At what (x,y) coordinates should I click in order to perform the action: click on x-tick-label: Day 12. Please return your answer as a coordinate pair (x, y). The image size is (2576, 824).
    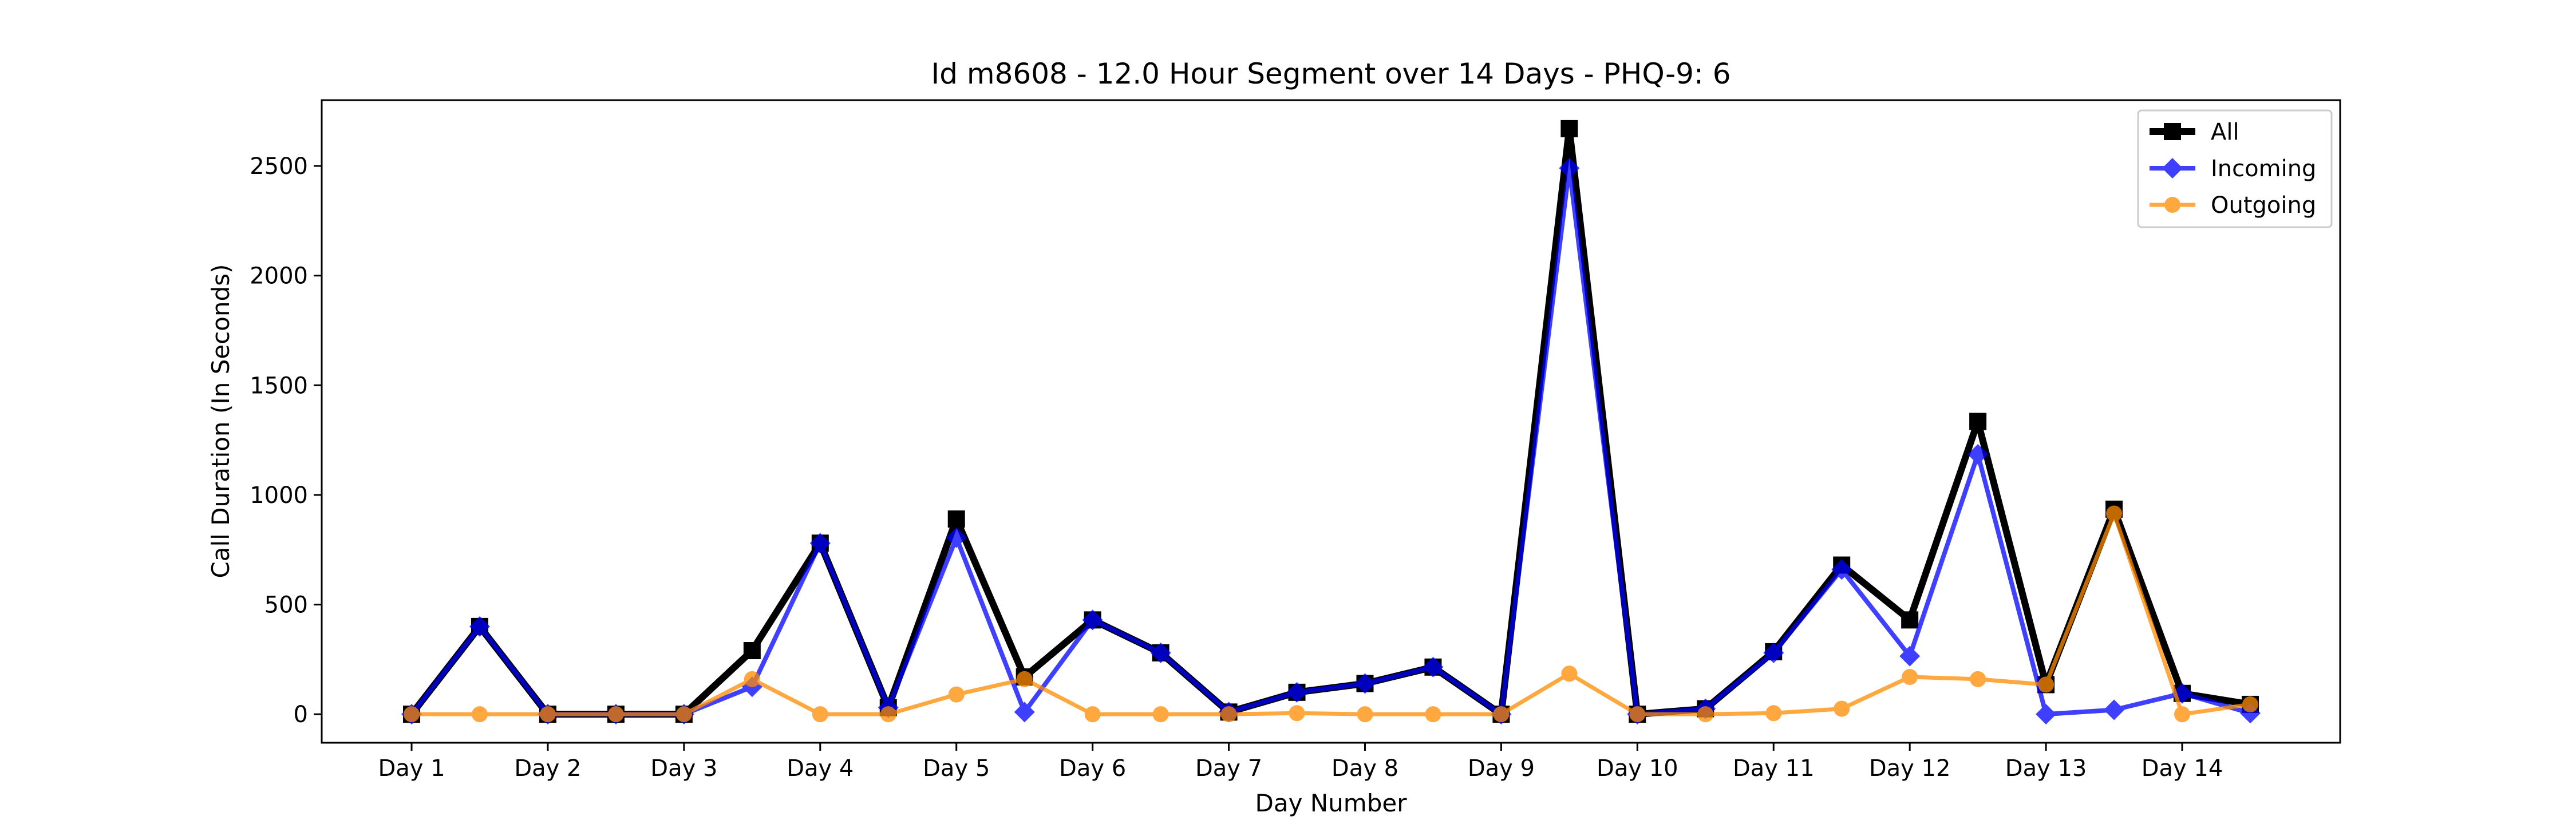
    Looking at the image, I should click on (1910, 768).